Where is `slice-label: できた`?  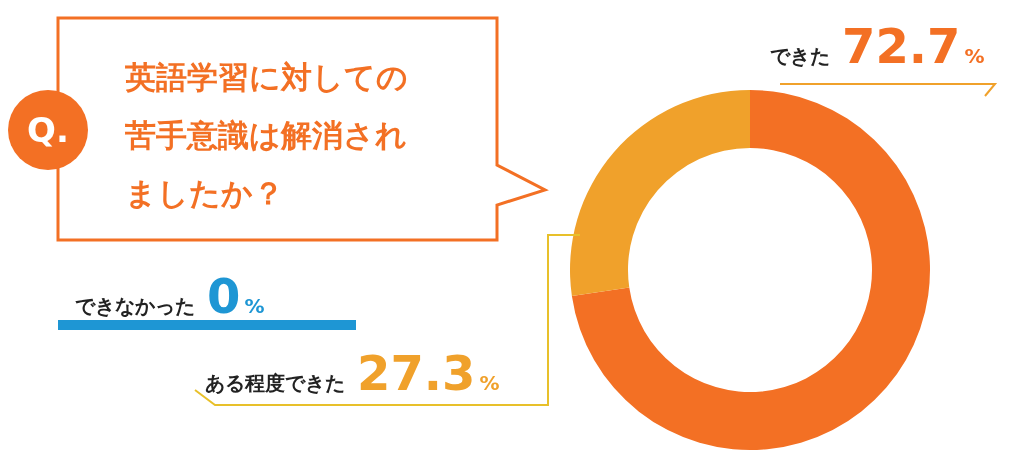 slice-label: できた is located at coordinates (800, 56).